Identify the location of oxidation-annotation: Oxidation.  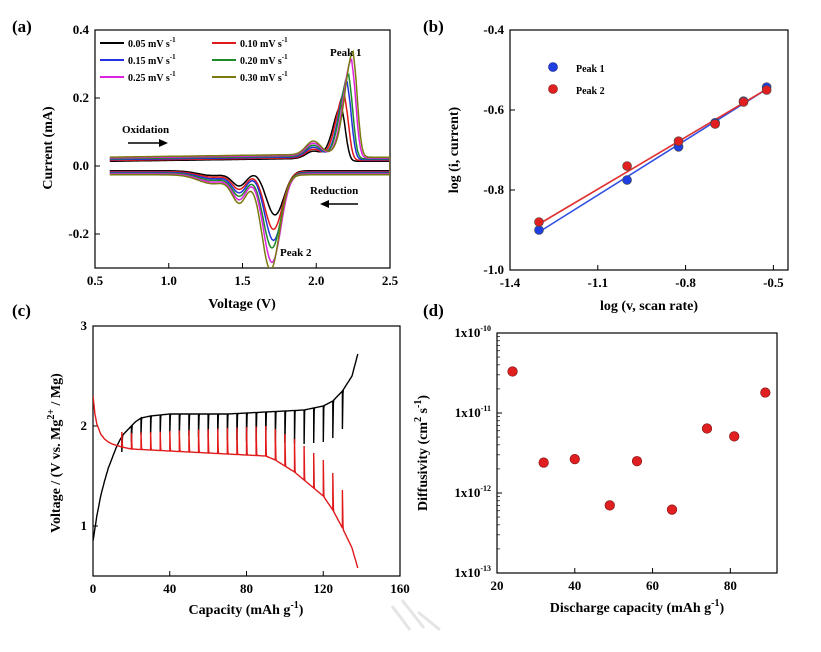
(145, 130).